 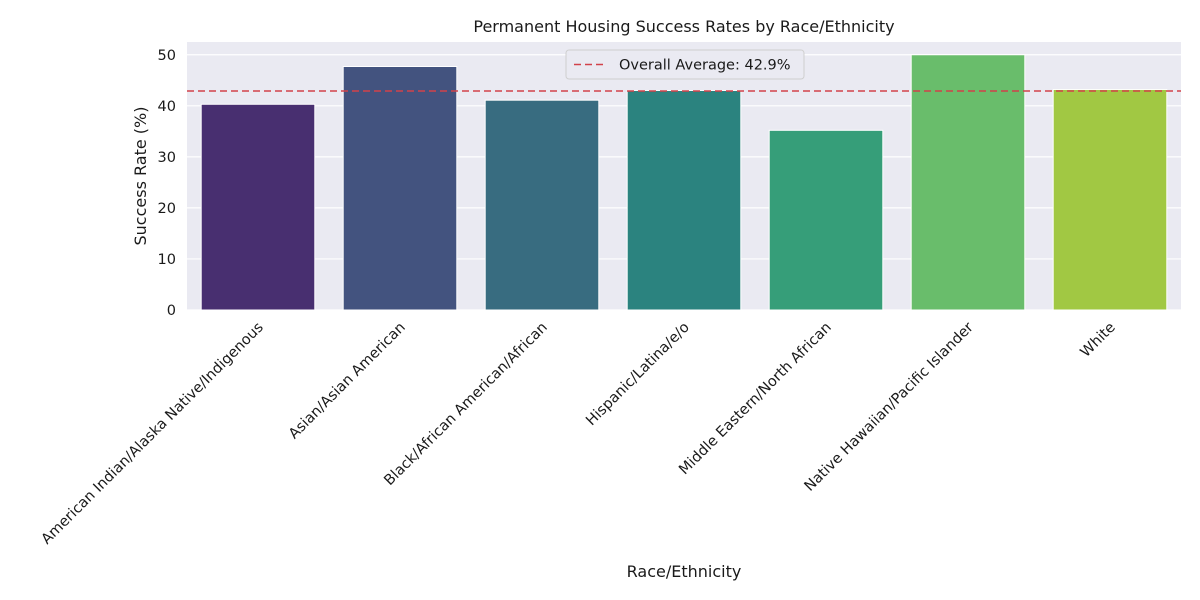 I want to click on x-axis-label: Race/Ethnicity, so click(x=684, y=571).